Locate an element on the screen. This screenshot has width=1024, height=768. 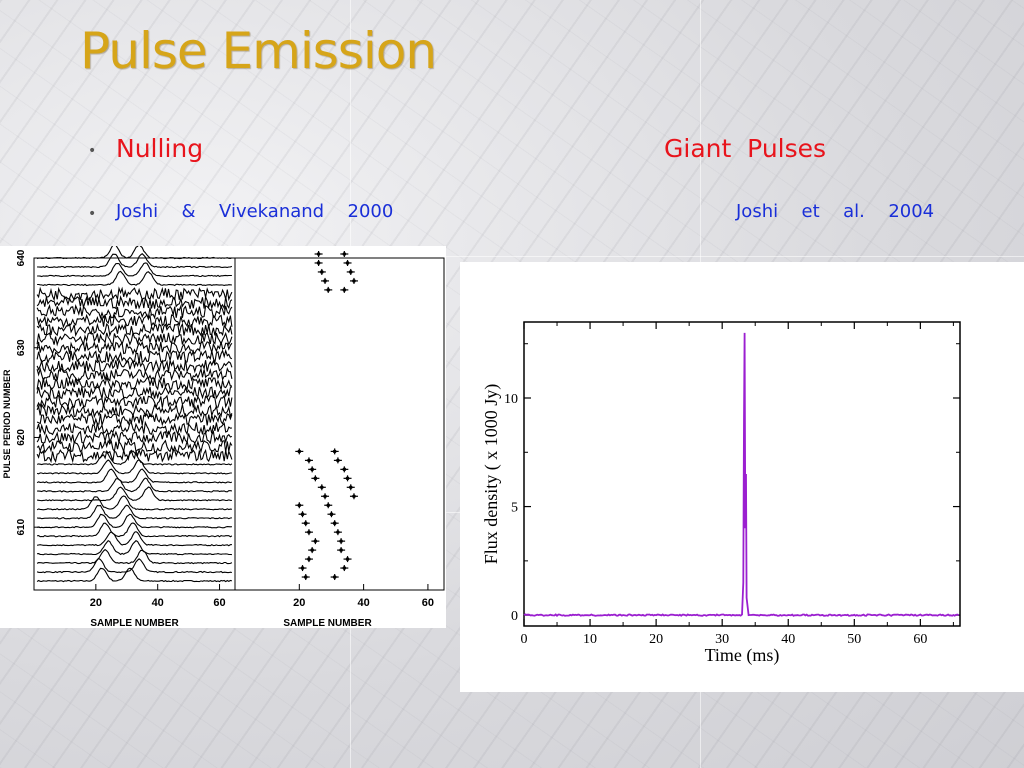
y-tick-label: 610 is located at coordinates (21, 526).